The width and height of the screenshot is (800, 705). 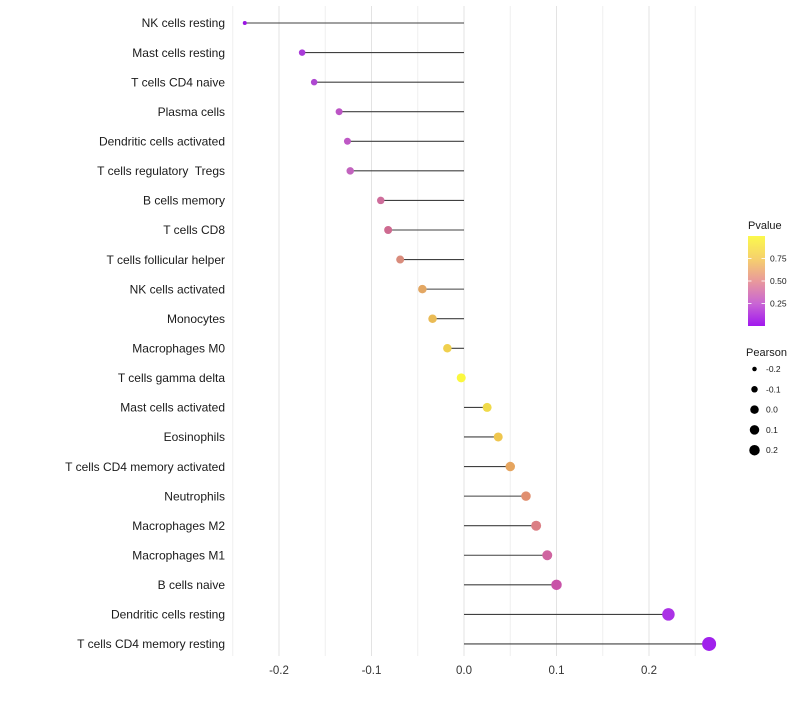 What do you see at coordinates (166, 260) in the screenshot?
I see `y-axis-label: T cells follicular helper` at bounding box center [166, 260].